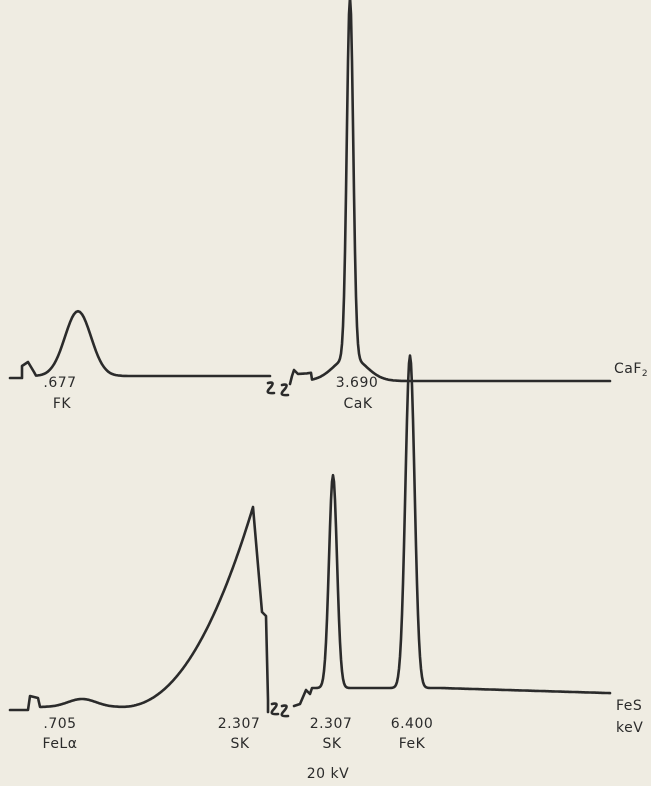  I want to click on caf2-trace-left, so click(140, 344).